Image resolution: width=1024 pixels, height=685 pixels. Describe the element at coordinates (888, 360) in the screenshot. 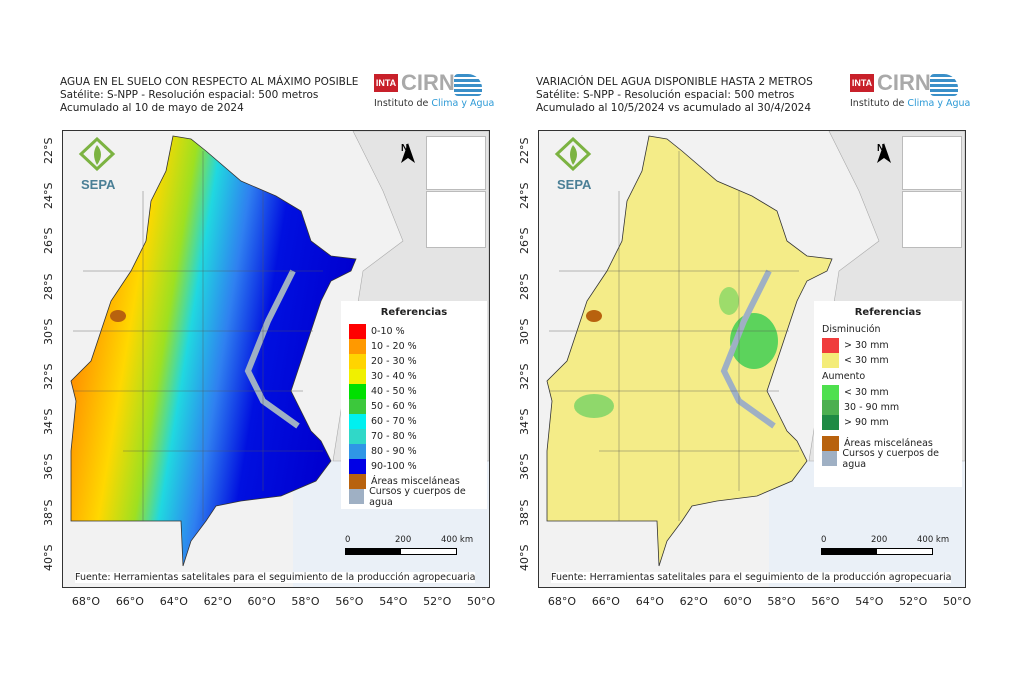

I see `legend-item: < 30 mm` at that location.